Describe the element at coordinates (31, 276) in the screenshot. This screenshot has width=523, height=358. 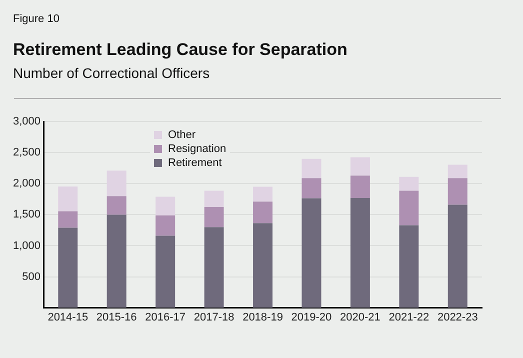
I see `y-tick-label: 500` at that location.